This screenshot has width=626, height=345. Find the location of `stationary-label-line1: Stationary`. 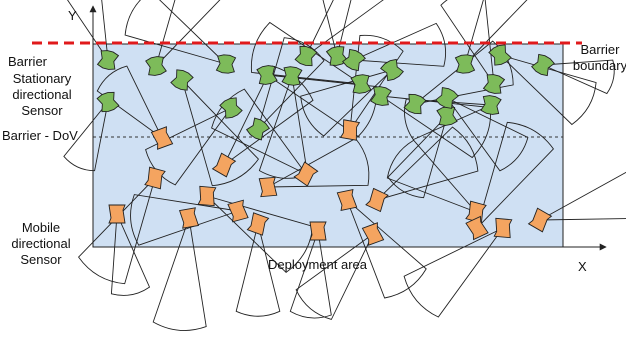

stationary-label-line1: Stationary is located at coordinates (42, 78).